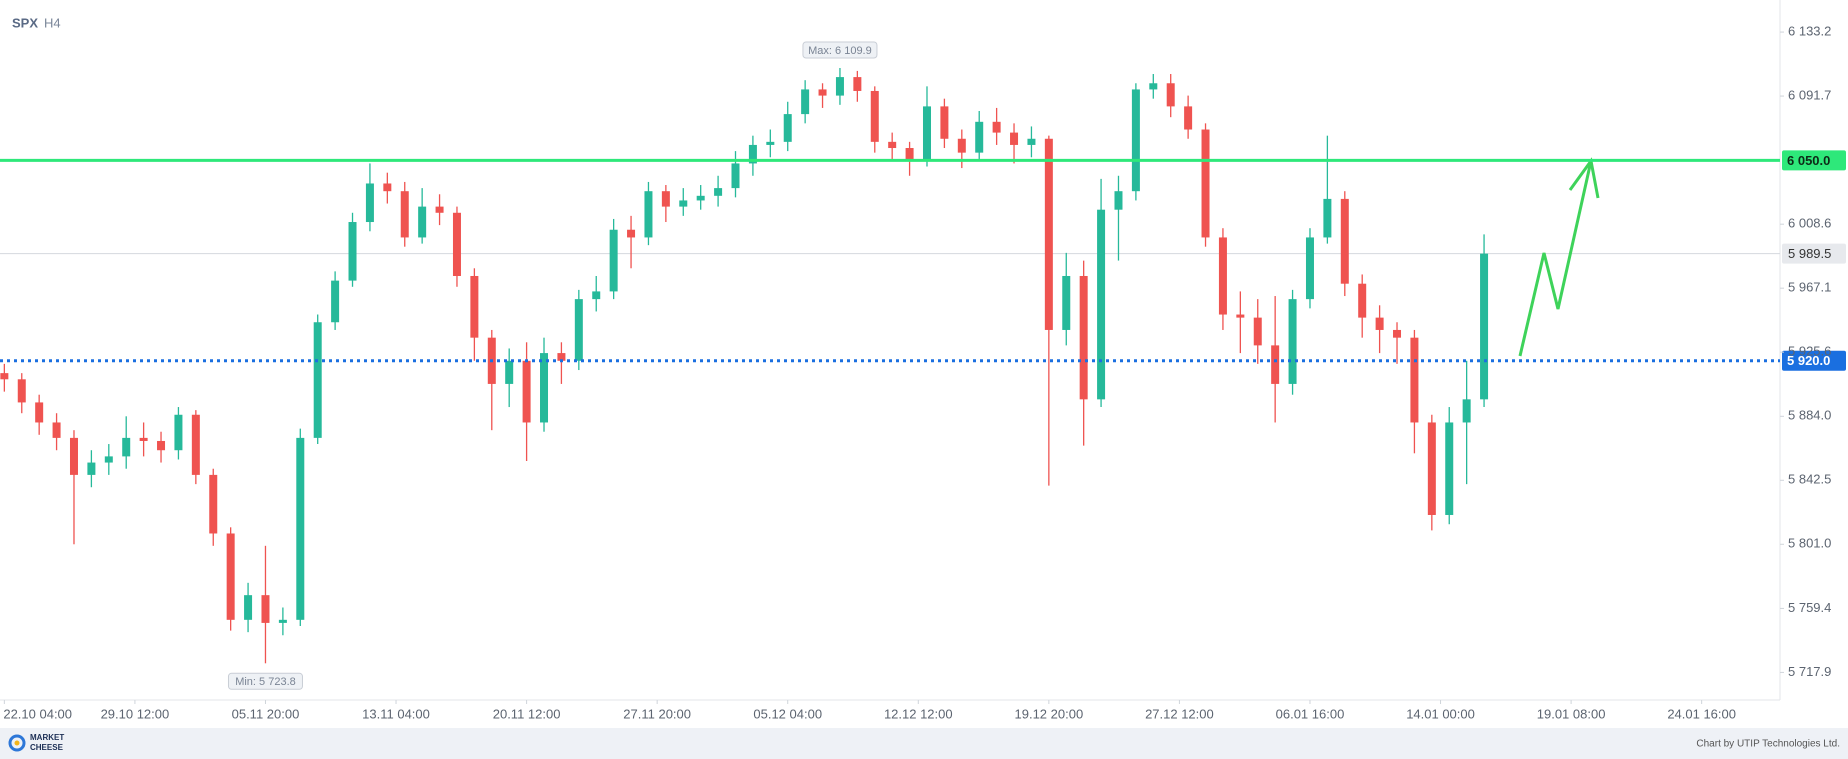 Image resolution: width=1848 pixels, height=759 pixels. Describe the element at coordinates (1555, 258) in the screenshot. I see `forecast-arrow` at that location.